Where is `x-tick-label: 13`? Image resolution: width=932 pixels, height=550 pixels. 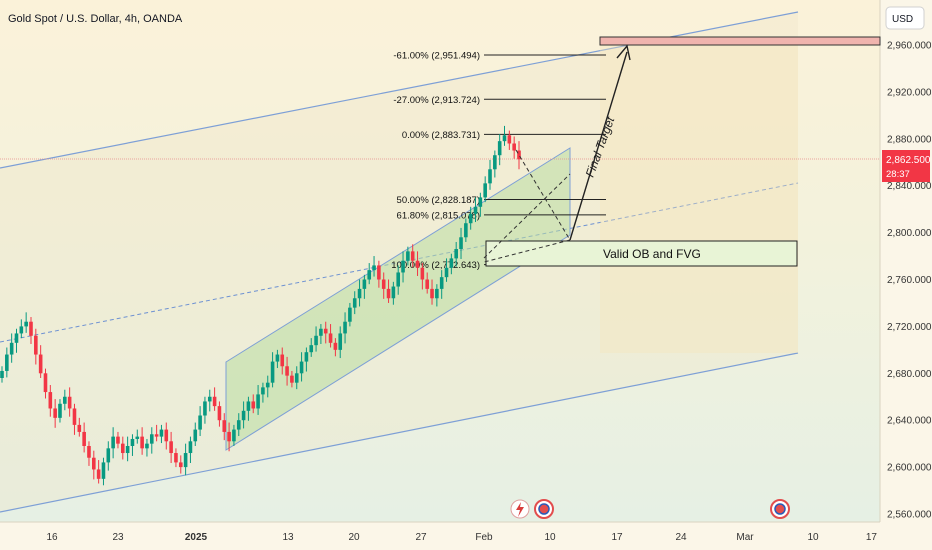
x-tick-label: 13 is located at coordinates (288, 537).